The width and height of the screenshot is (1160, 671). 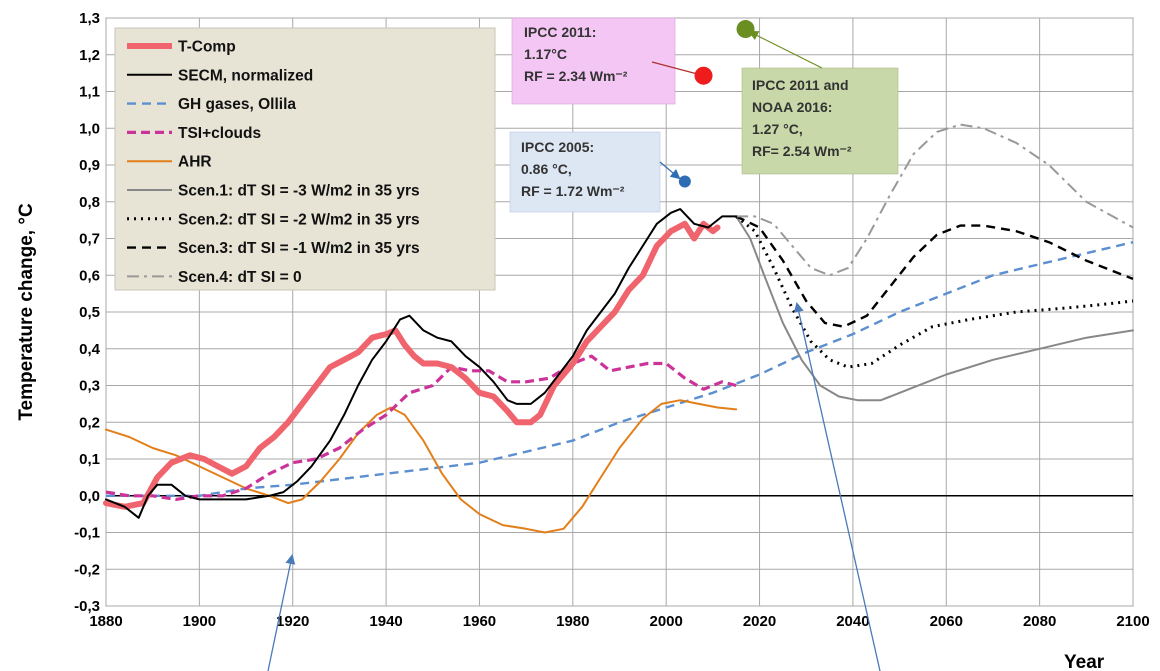 What do you see at coordinates (87, 569) in the screenshot?
I see `y-tick-label: -0,2` at bounding box center [87, 569].